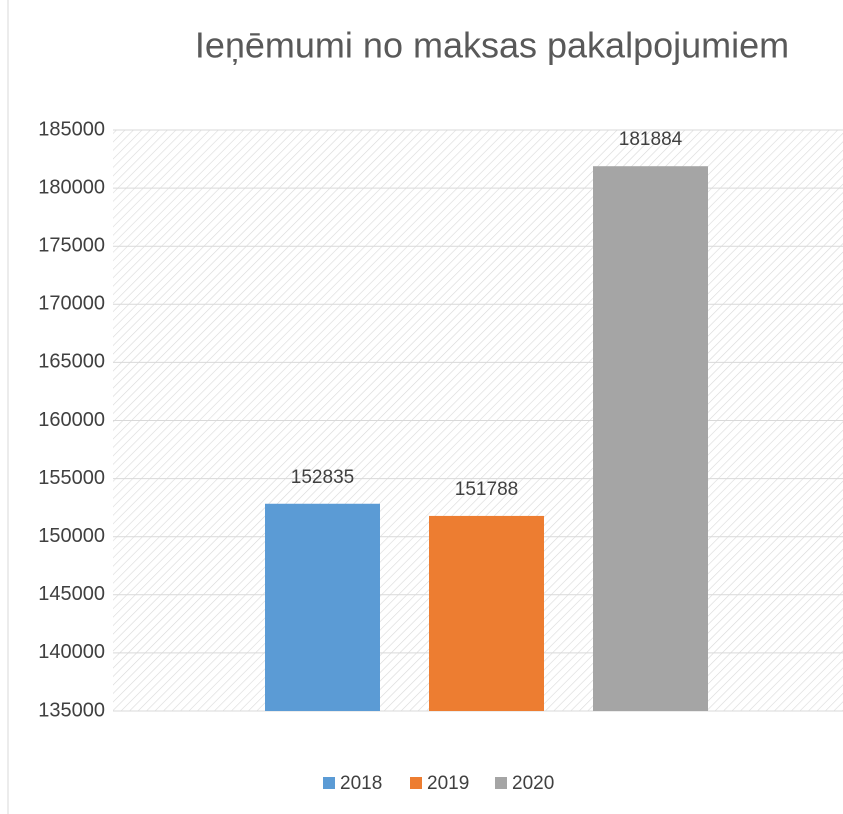 This screenshot has height=814, width=843. I want to click on legend-label: 2019, so click(448, 783).